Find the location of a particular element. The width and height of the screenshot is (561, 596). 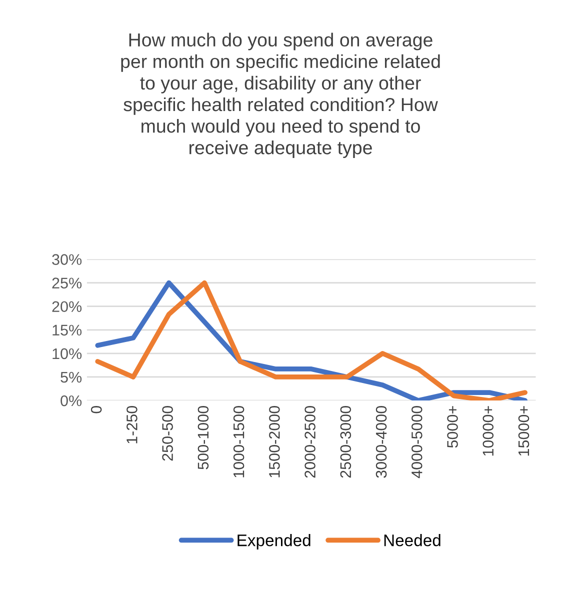

x-tick-label: 2500-3000 is located at coordinates (346, 442).